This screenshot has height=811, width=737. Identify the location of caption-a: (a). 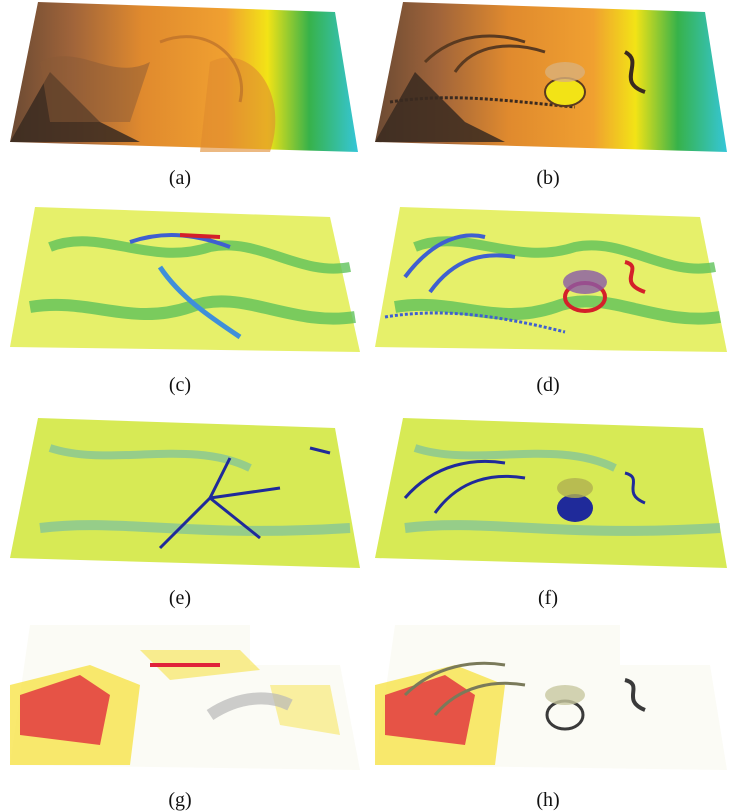
(180, 178).